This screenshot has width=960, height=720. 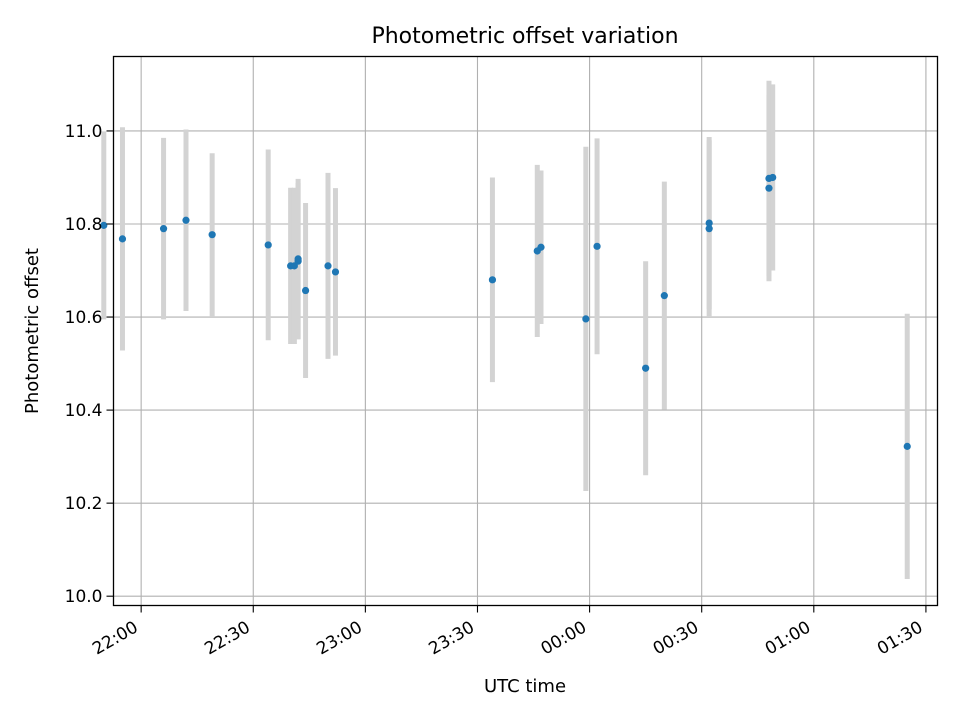 I want to click on chart-title: Photometric offset variation, so click(x=524, y=36).